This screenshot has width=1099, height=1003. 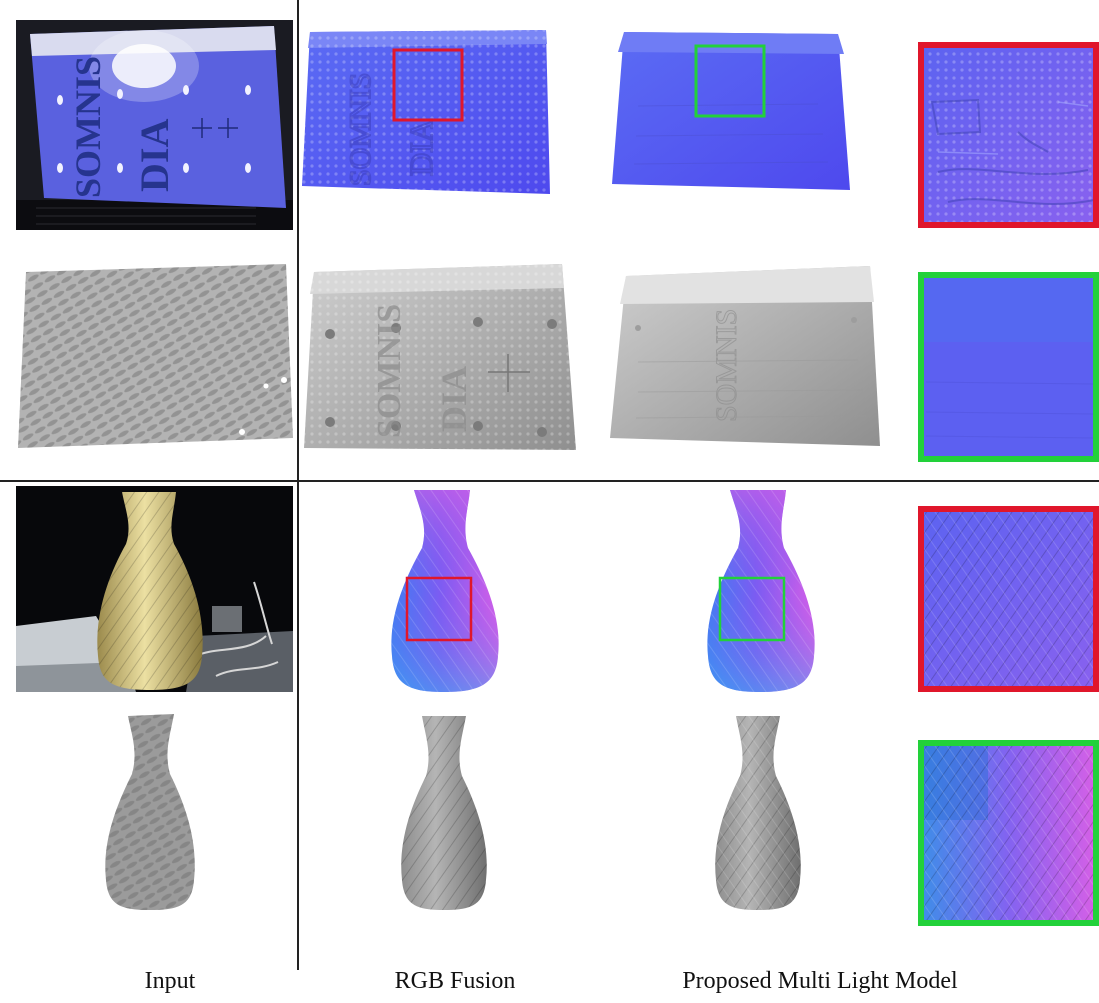 What do you see at coordinates (154, 155) in the screenshot?
I see `book-title-dia: DIA` at bounding box center [154, 155].